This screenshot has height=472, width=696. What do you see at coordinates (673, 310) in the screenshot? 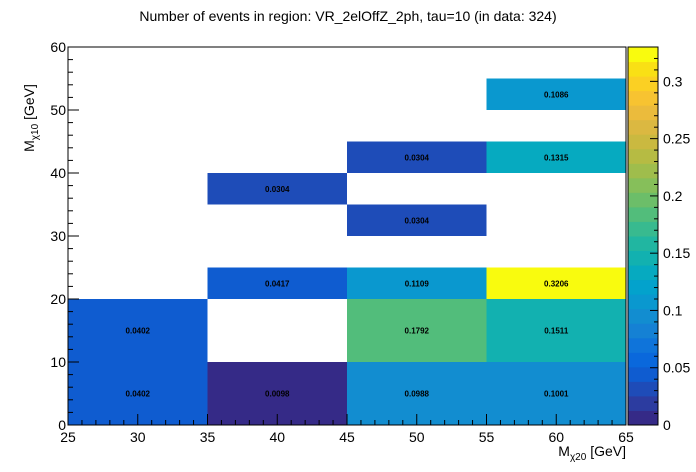
I see `colorbar-tick-label: 0.1` at bounding box center [673, 310].